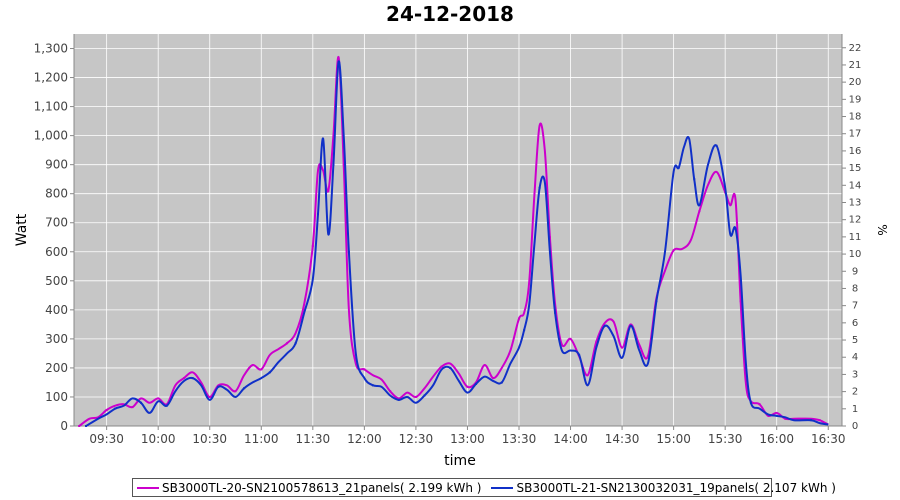 This screenshot has height=500, width=900. Describe the element at coordinates (51, 136) in the screenshot. I see `y-tick-label: 1,000` at that location.